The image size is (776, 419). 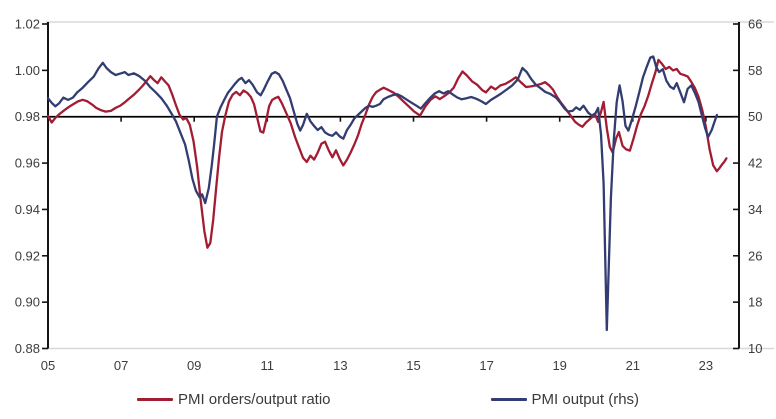 What do you see at coordinates (755, 116) in the screenshot?
I see `right-axis-tick-label: 50` at bounding box center [755, 116].